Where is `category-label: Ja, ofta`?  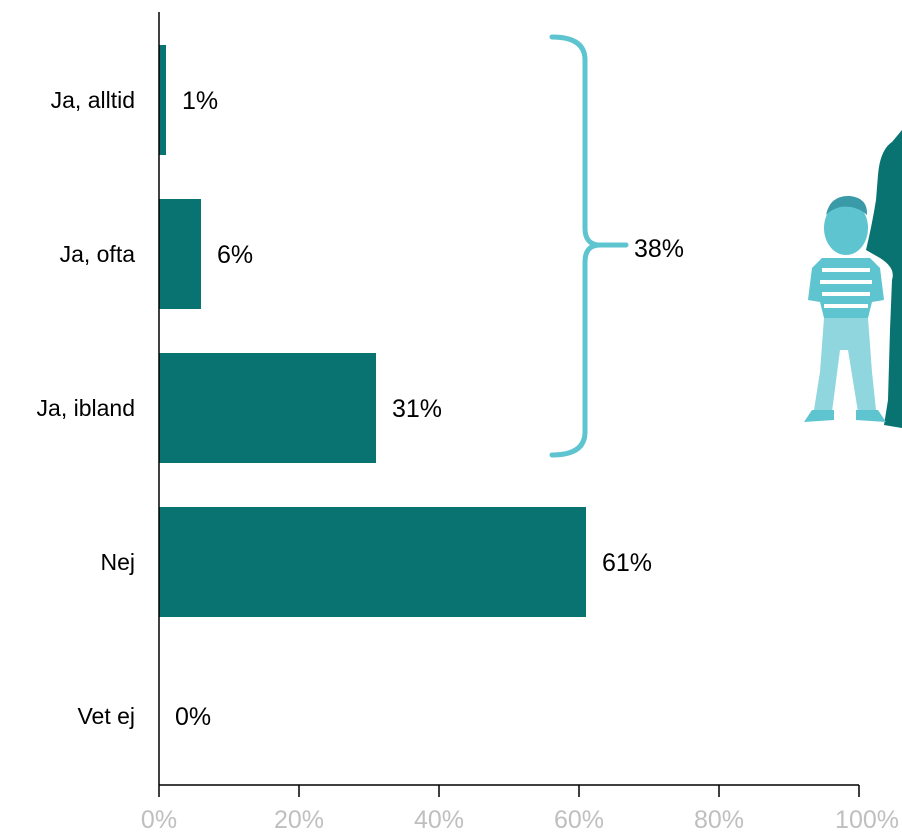 category-label: Ja, ofta is located at coordinates (98, 254).